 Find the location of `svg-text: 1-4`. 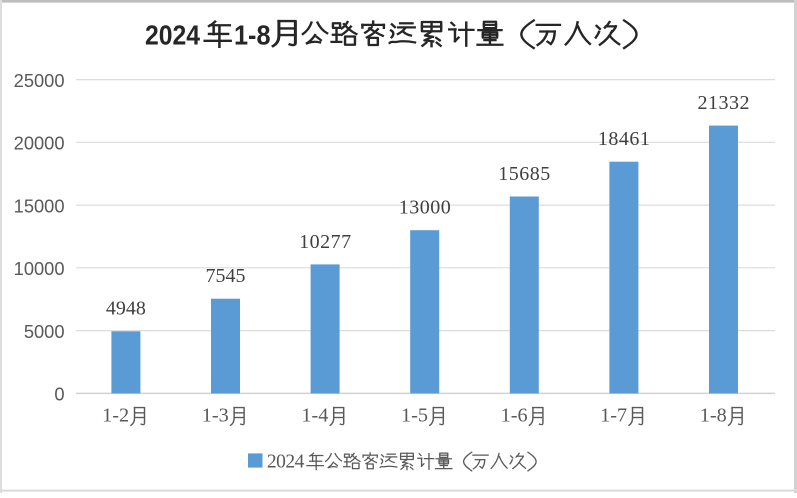

svg-text: 1-4 is located at coordinates (314, 416).